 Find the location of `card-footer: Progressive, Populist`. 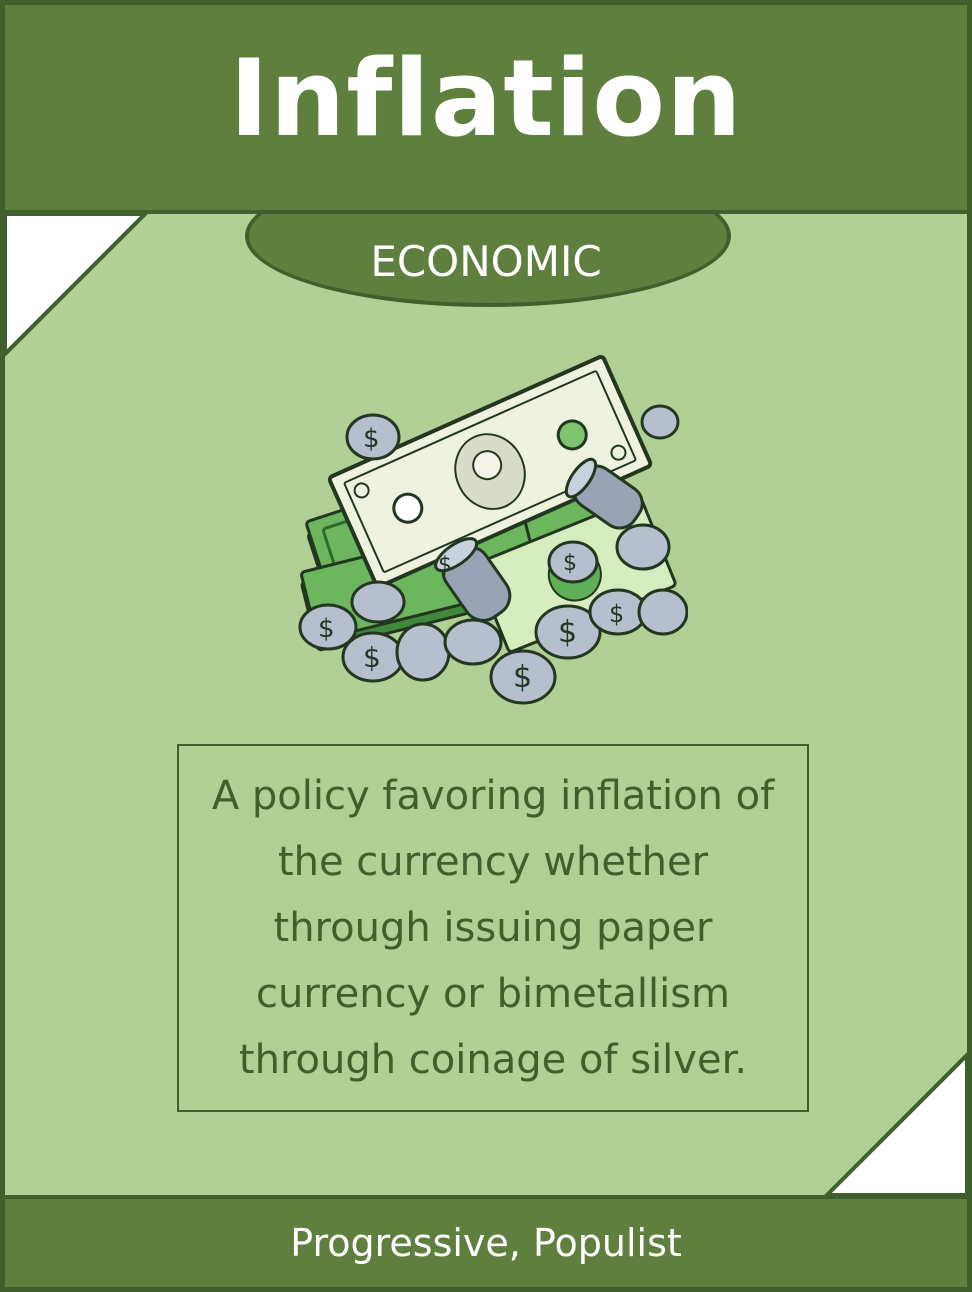

card-footer: Progressive, Populist is located at coordinates (486, 1241).